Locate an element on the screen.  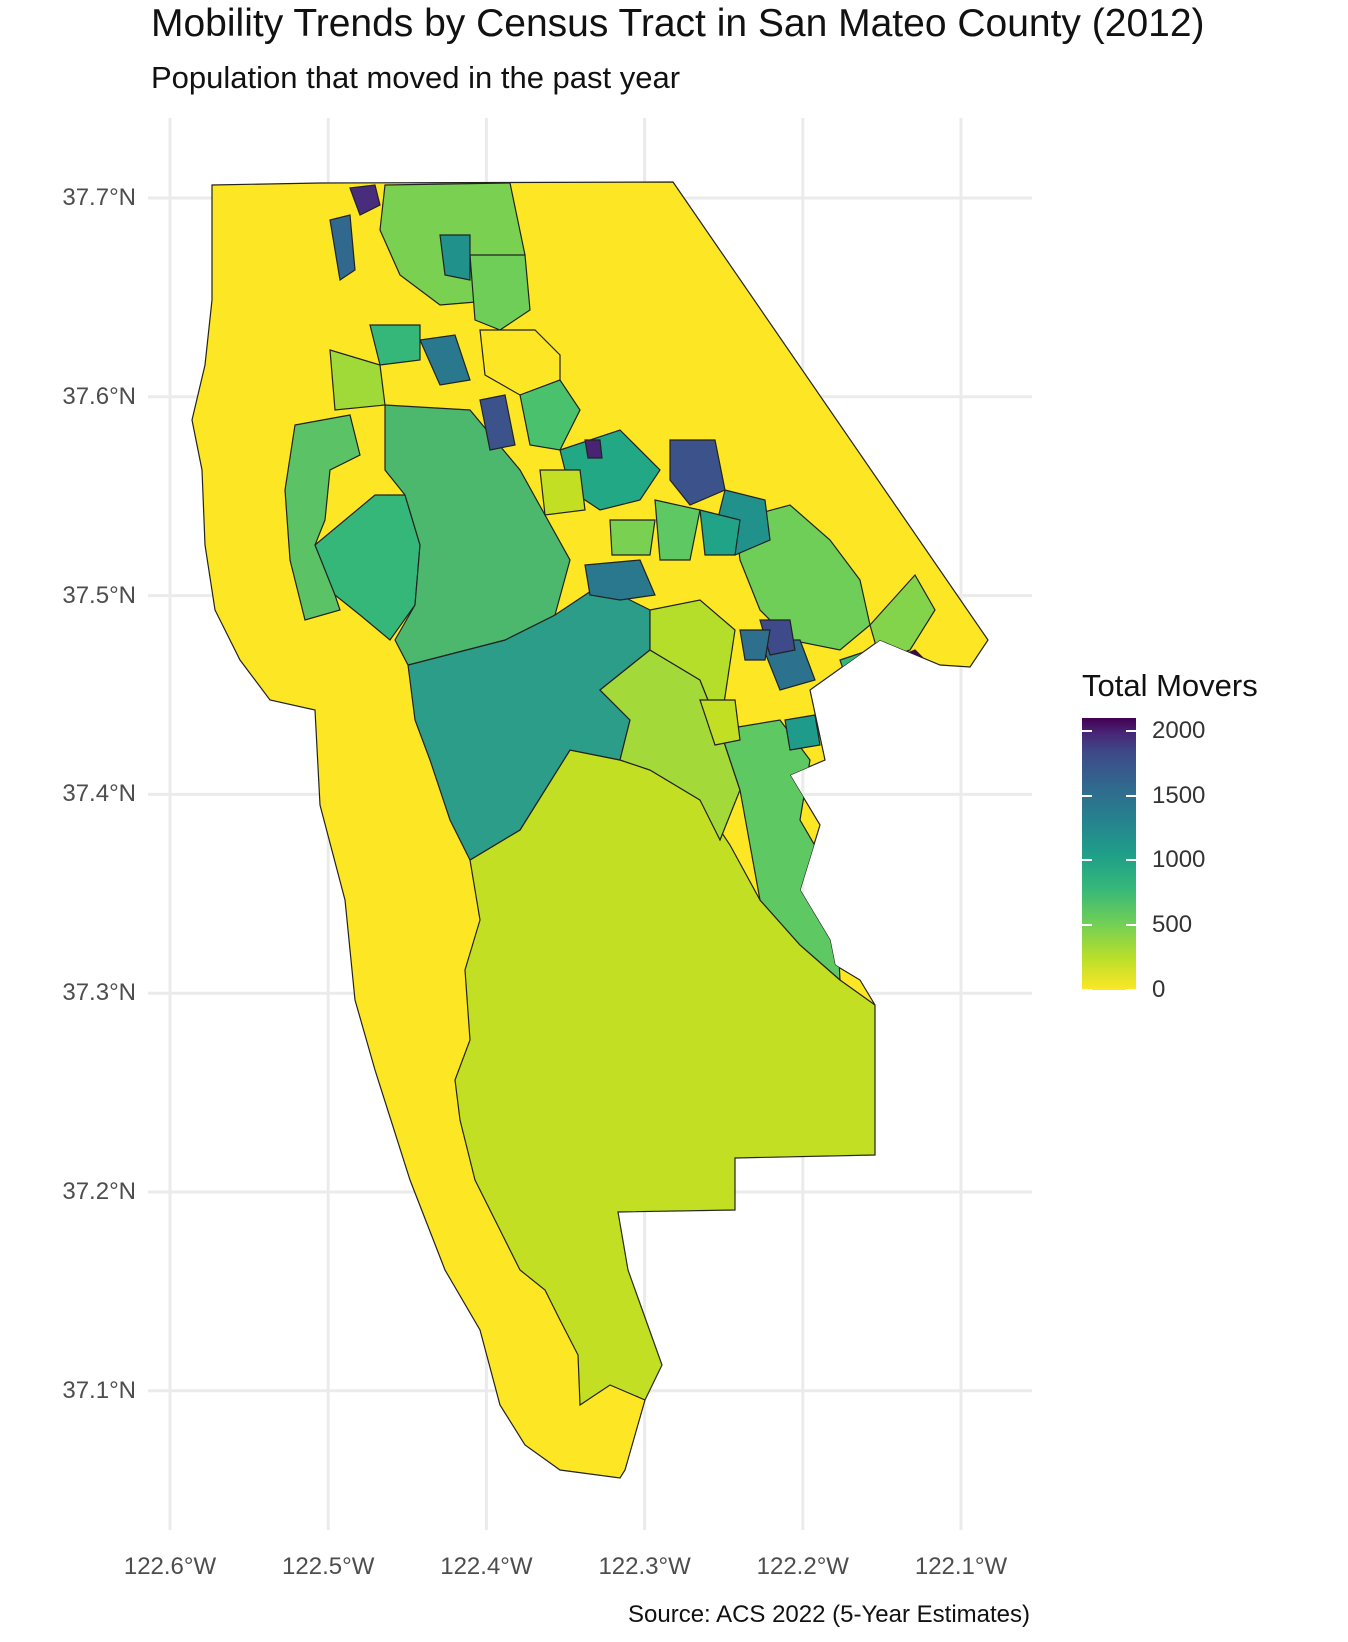
tract-north-fair-oaks is located at coordinates (802, 732).